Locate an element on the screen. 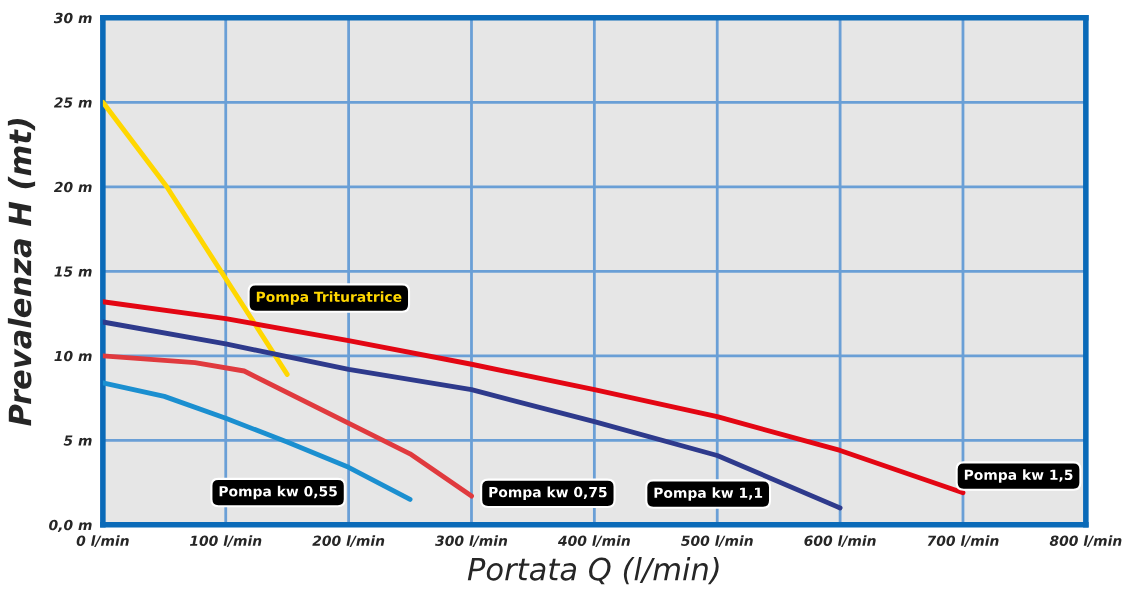  x-tick-label: 200 l/min is located at coordinates (348, 541).